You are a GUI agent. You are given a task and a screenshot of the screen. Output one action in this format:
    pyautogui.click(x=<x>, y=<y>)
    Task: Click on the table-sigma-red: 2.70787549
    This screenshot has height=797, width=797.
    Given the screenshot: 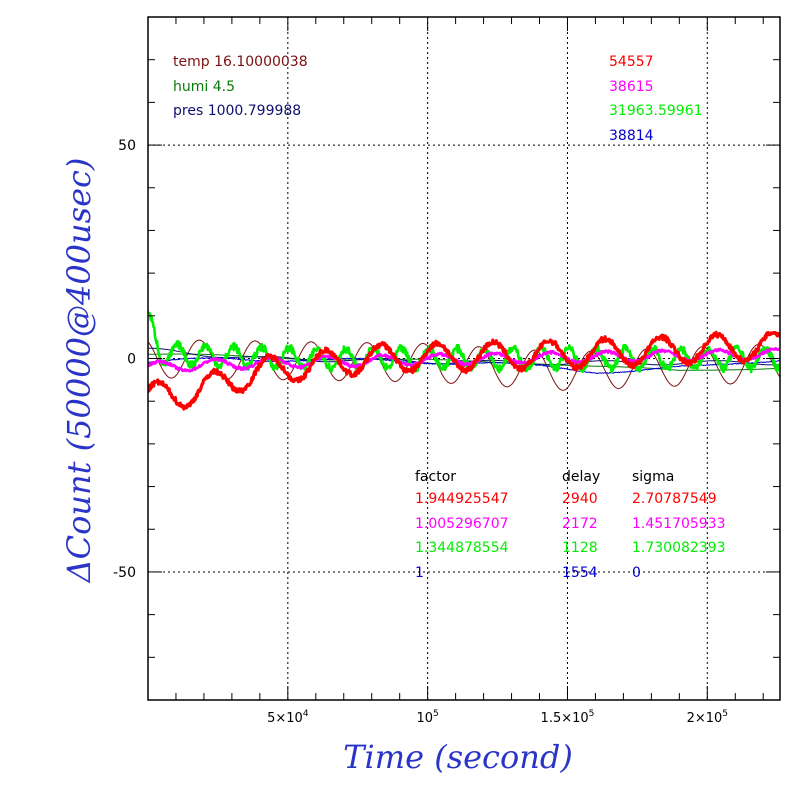 What is the action you would take?
    pyautogui.click(x=674, y=499)
    